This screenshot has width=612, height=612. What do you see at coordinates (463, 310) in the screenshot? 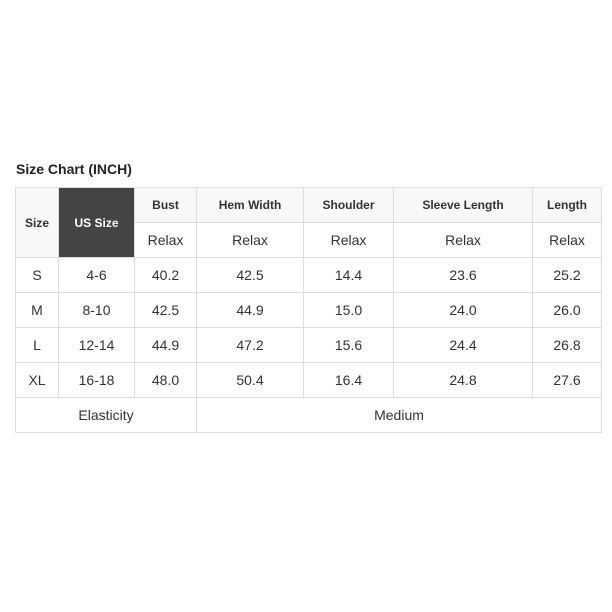
I see `table-cell: 24.0` at bounding box center [463, 310].